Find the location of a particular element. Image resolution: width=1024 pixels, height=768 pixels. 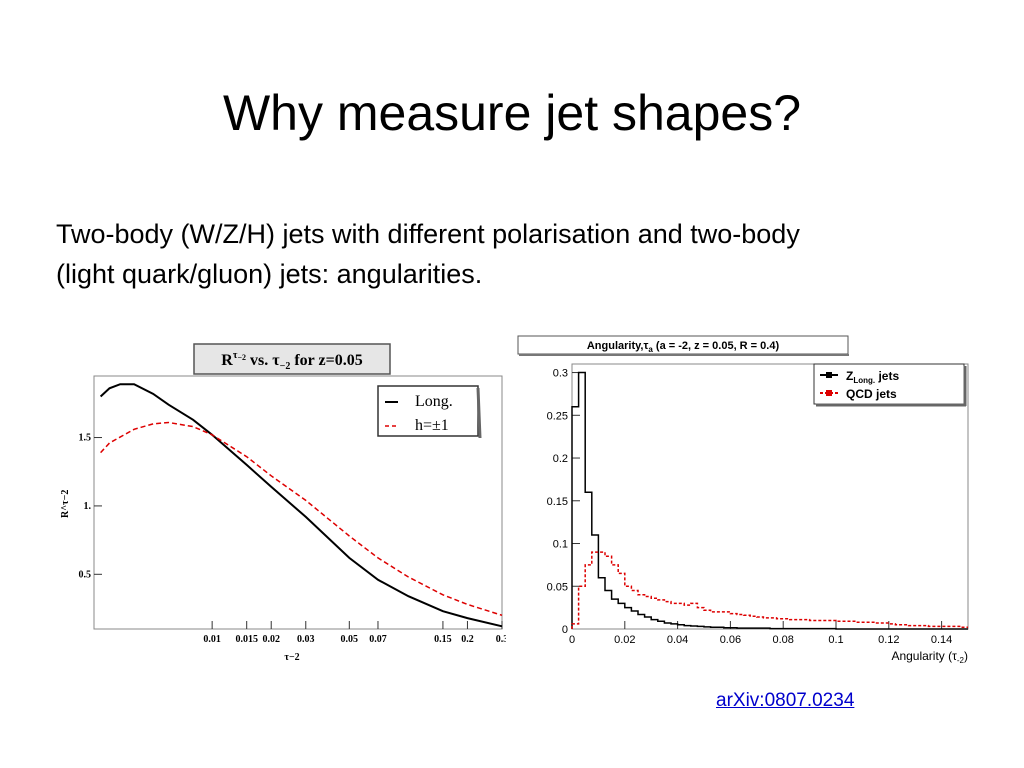

right-y-tick-label: 0.25 is located at coordinates (557, 416).